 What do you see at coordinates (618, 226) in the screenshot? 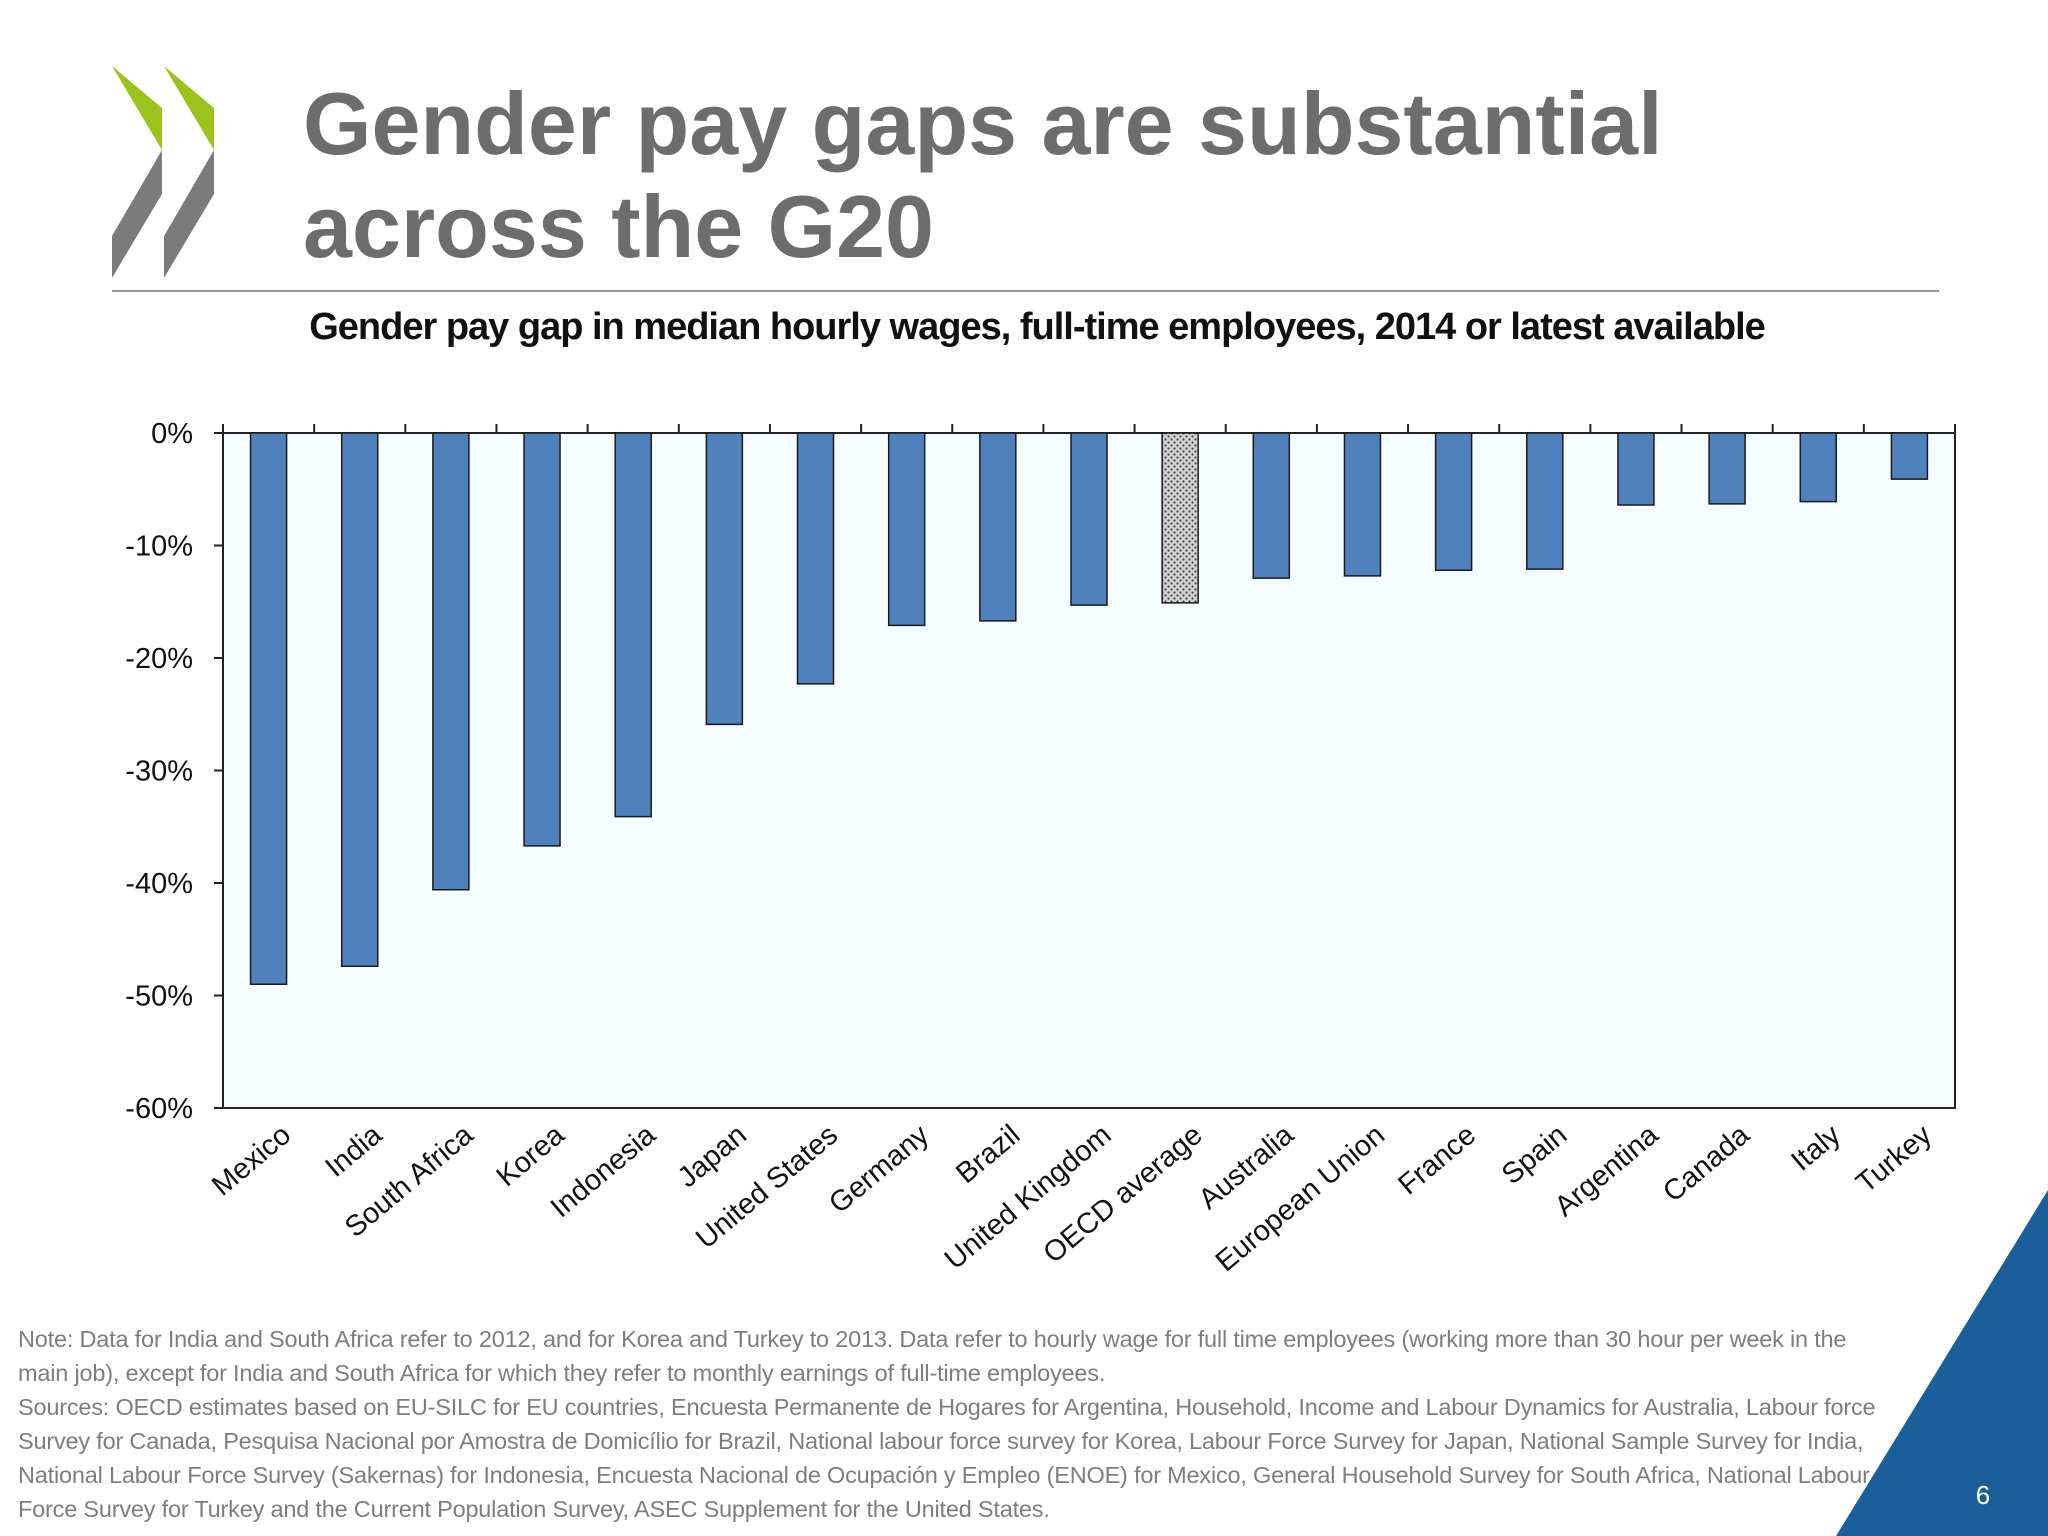
I see `slide-title-line-2: across the G20` at bounding box center [618, 226].